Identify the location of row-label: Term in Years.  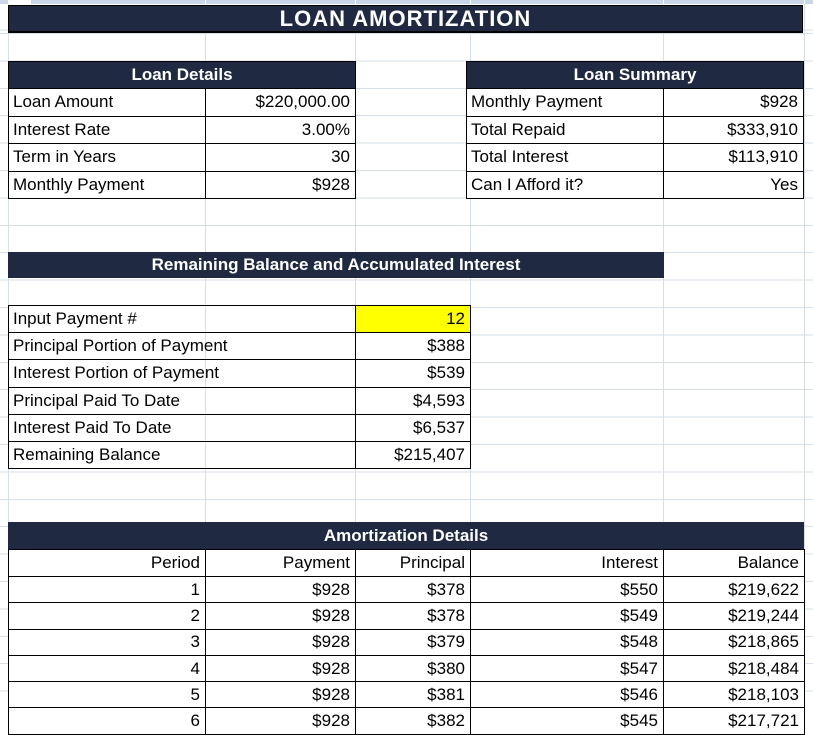
(107, 158).